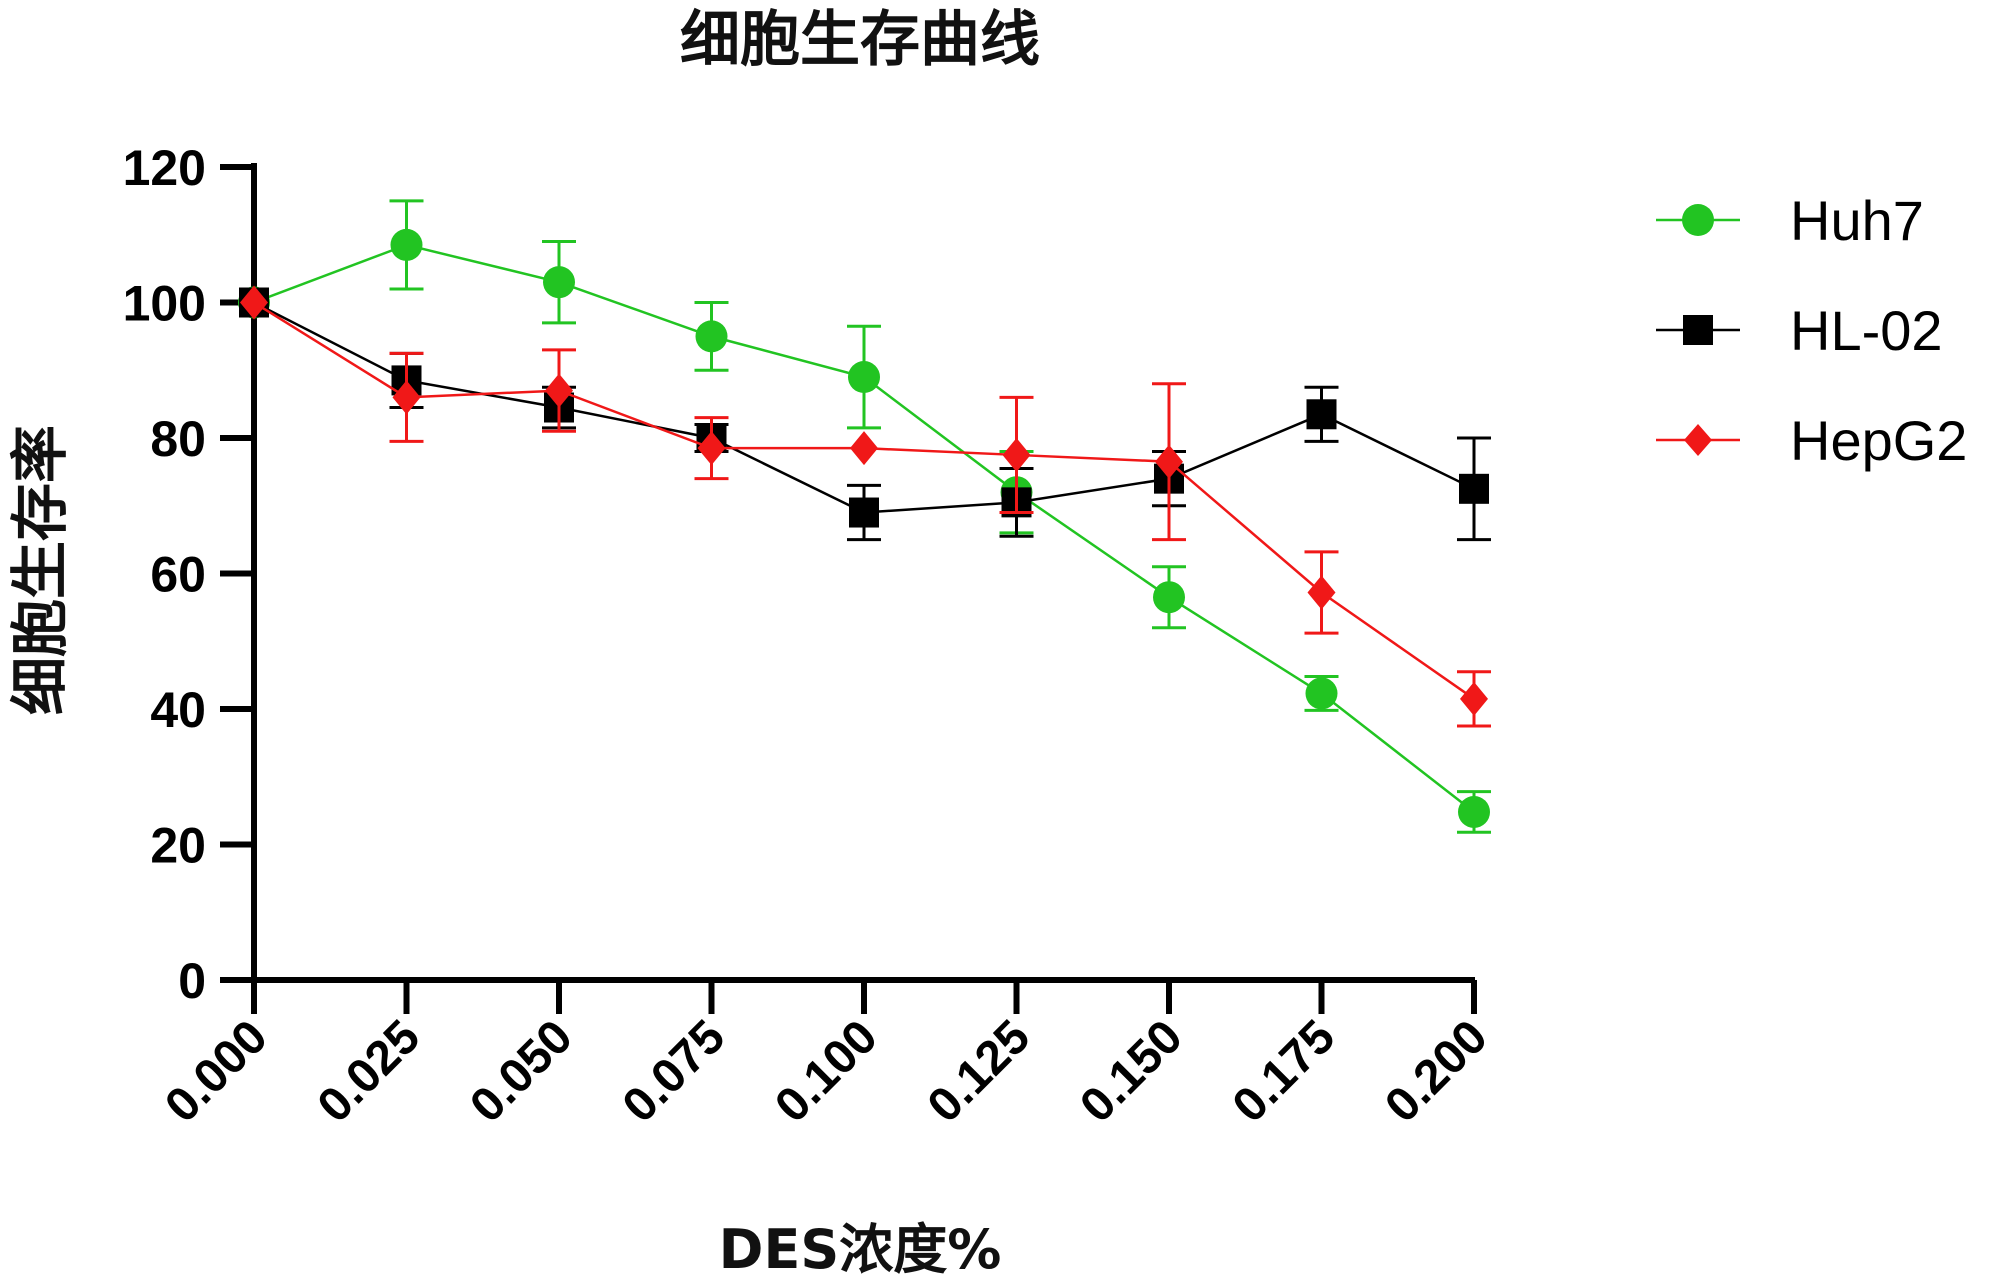  I want to click on legend-item: Huh7, so click(1790, 220).